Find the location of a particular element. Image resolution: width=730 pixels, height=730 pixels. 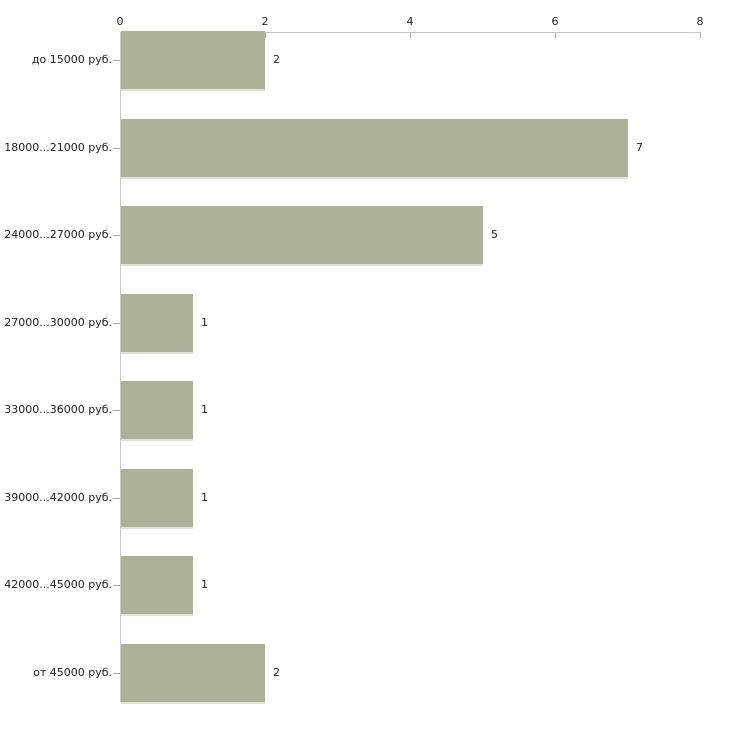

category-label: 24000...27000 руб. is located at coordinates (58, 234).